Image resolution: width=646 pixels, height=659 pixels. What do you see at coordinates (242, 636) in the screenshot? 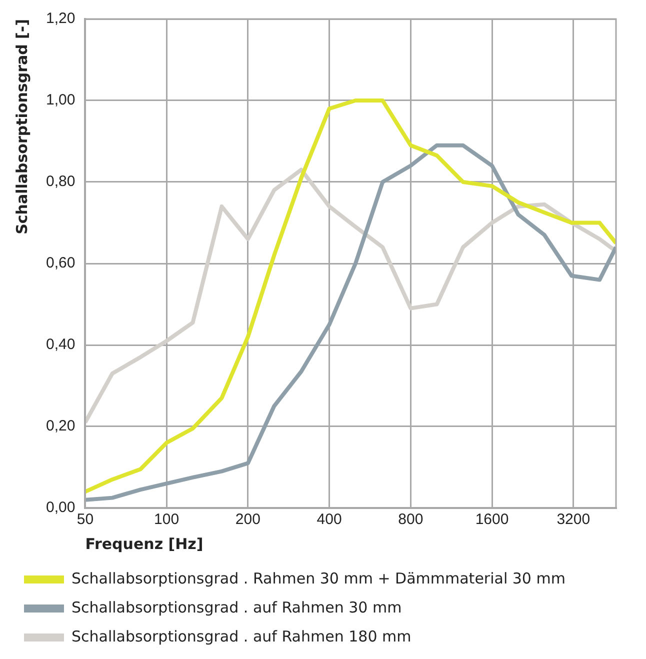
I see `legend-label: Schallabsorptionsgrad . auf Rahmen 180 mm` at bounding box center [242, 636].